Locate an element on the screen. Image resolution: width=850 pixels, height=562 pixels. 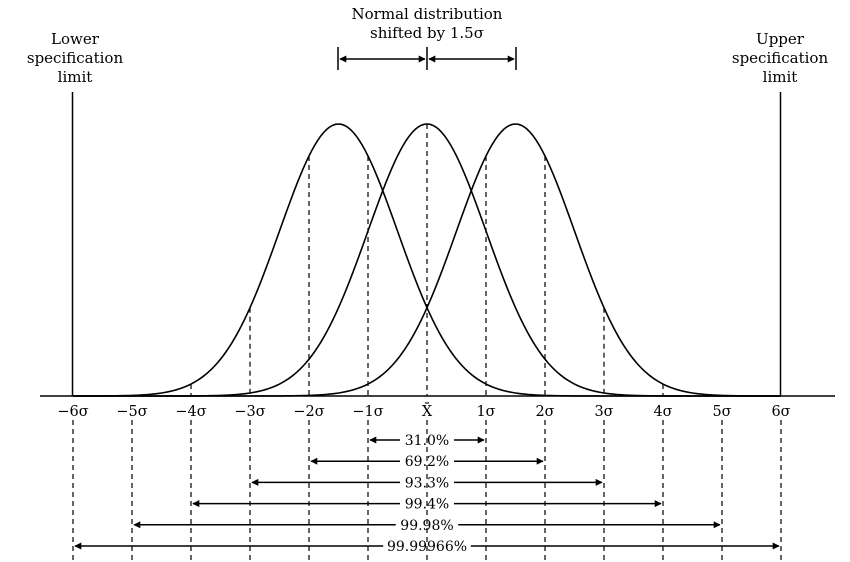
percentage-label: 69.2% is located at coordinates (427, 462).